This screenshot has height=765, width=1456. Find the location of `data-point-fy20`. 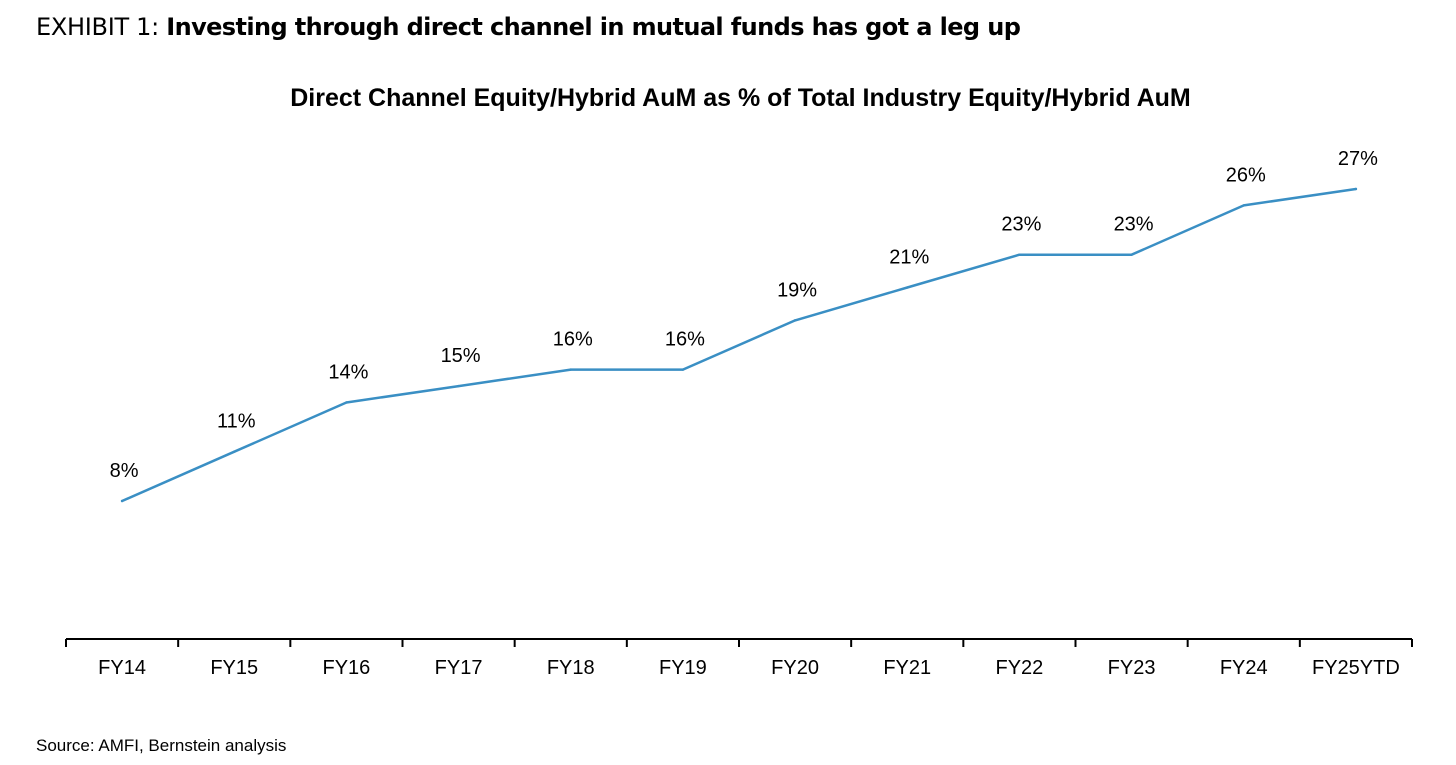

data-point-fy20 is located at coordinates (795, 320).